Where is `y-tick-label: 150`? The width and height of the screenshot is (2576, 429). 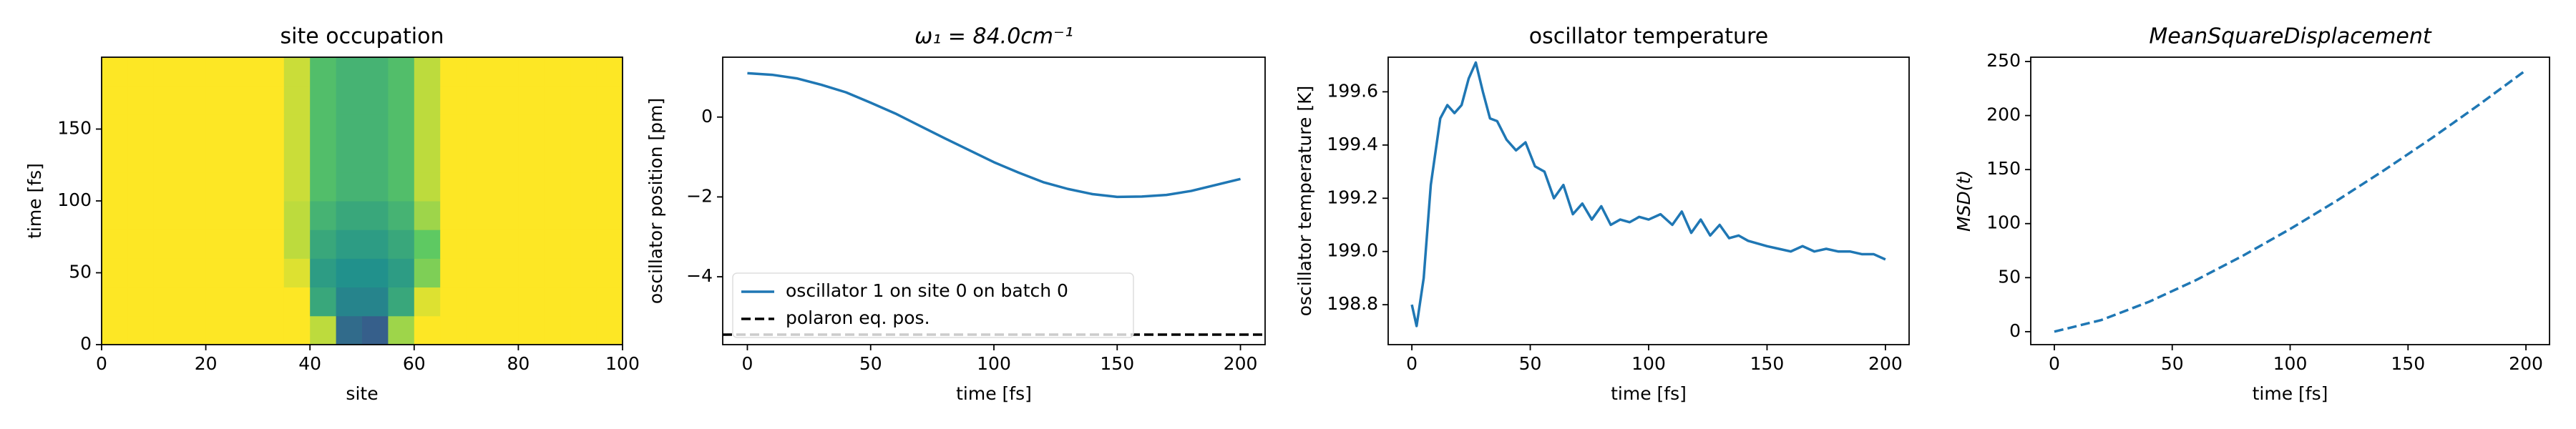 y-tick-label: 150 is located at coordinates (2003, 168).